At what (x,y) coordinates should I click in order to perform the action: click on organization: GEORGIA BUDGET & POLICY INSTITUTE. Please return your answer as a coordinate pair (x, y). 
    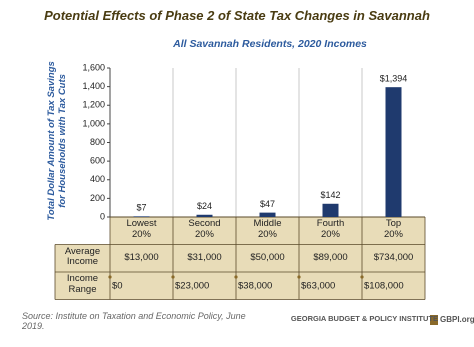
    Looking at the image, I should click on (364, 318).